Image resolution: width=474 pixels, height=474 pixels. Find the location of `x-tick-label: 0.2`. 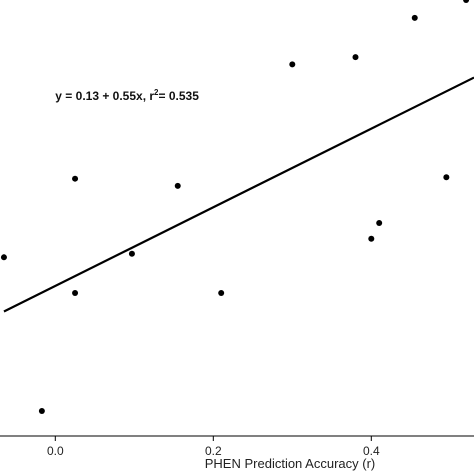

x-tick-label: 0.2 is located at coordinates (213, 451).